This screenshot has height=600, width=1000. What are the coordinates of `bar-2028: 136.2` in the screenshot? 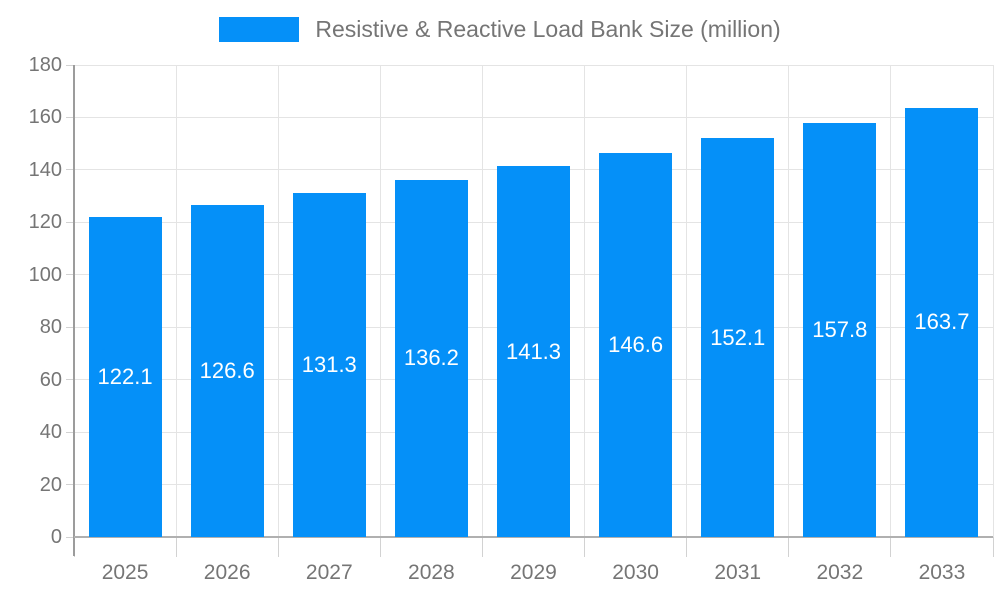 It's located at (431, 358).